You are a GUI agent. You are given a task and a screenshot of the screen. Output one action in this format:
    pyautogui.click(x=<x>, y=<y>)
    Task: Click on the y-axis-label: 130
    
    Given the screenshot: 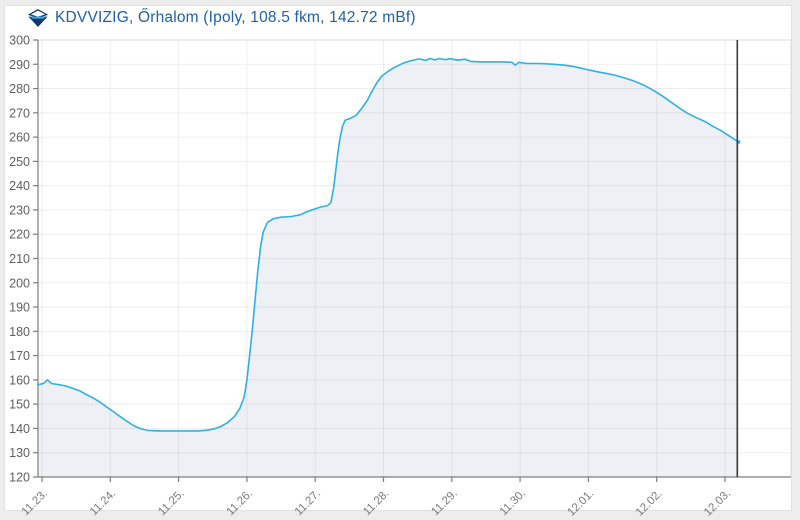 What is the action you would take?
    pyautogui.click(x=19, y=453)
    